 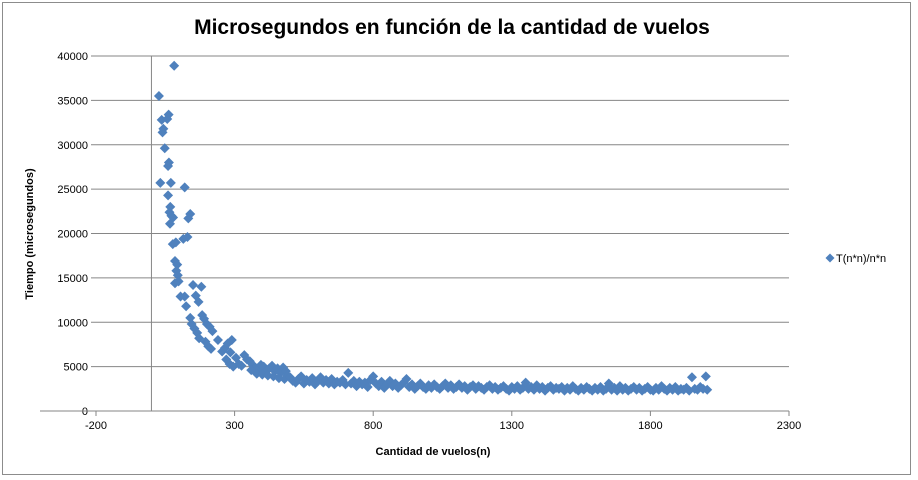 What do you see at coordinates (72, 146) in the screenshot?
I see `y-tick-label-30000: 30000` at bounding box center [72, 146].